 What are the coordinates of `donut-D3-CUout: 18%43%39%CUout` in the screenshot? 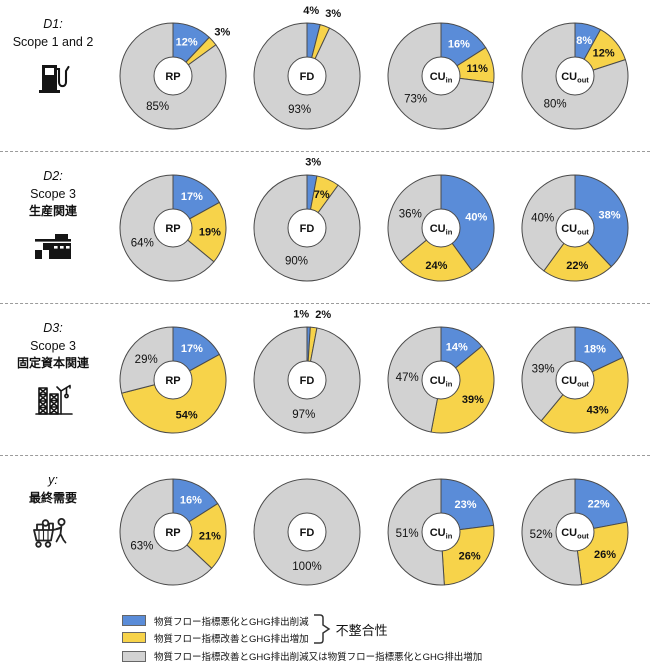 It's located at (575, 380).